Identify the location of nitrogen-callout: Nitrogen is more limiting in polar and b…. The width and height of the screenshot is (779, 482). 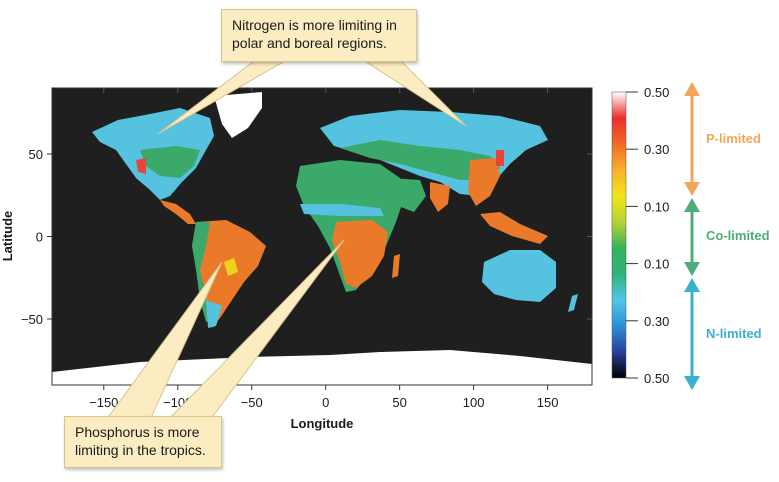
(319, 35).